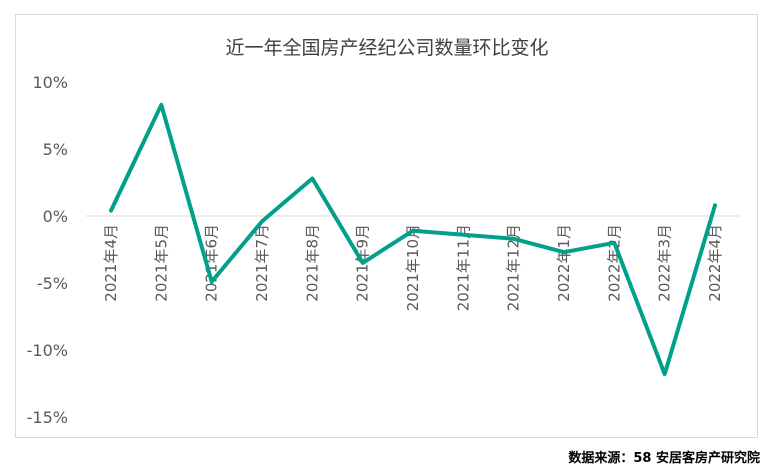  What do you see at coordinates (715, 263) in the screenshot?
I see `x-tick-label: 2022年4月` at bounding box center [715, 263].